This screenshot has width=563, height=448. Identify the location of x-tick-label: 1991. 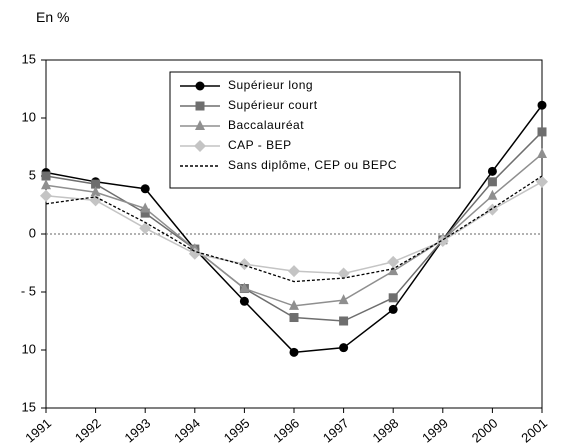
(38, 430).